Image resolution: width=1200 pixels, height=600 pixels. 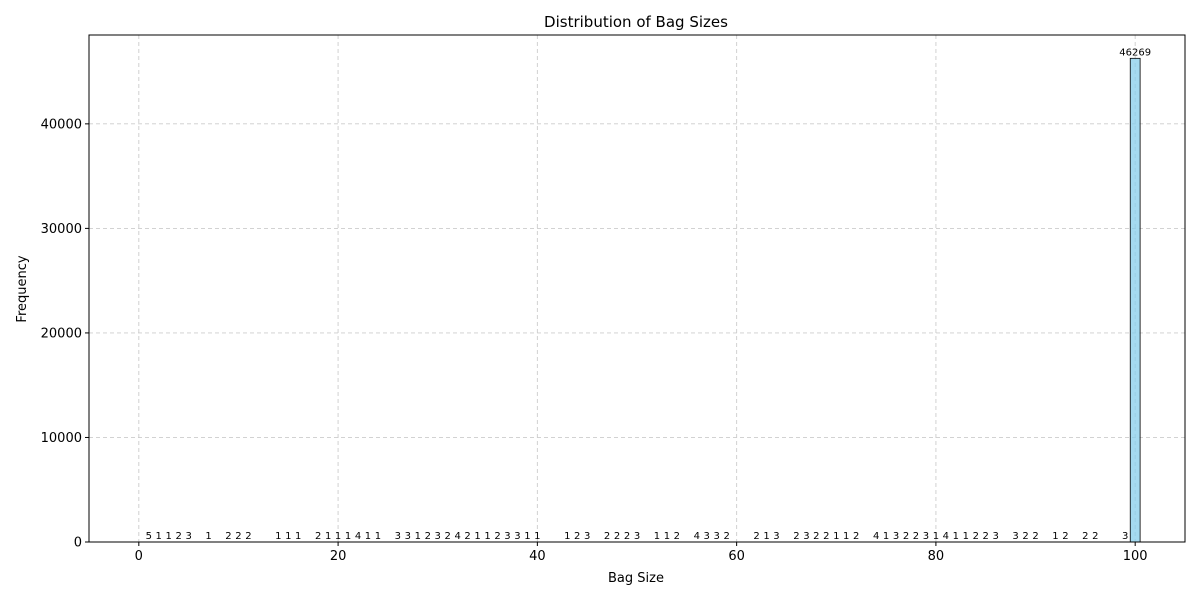 What do you see at coordinates (61, 438) in the screenshot?
I see `y-tick-label: 10000` at bounding box center [61, 438].